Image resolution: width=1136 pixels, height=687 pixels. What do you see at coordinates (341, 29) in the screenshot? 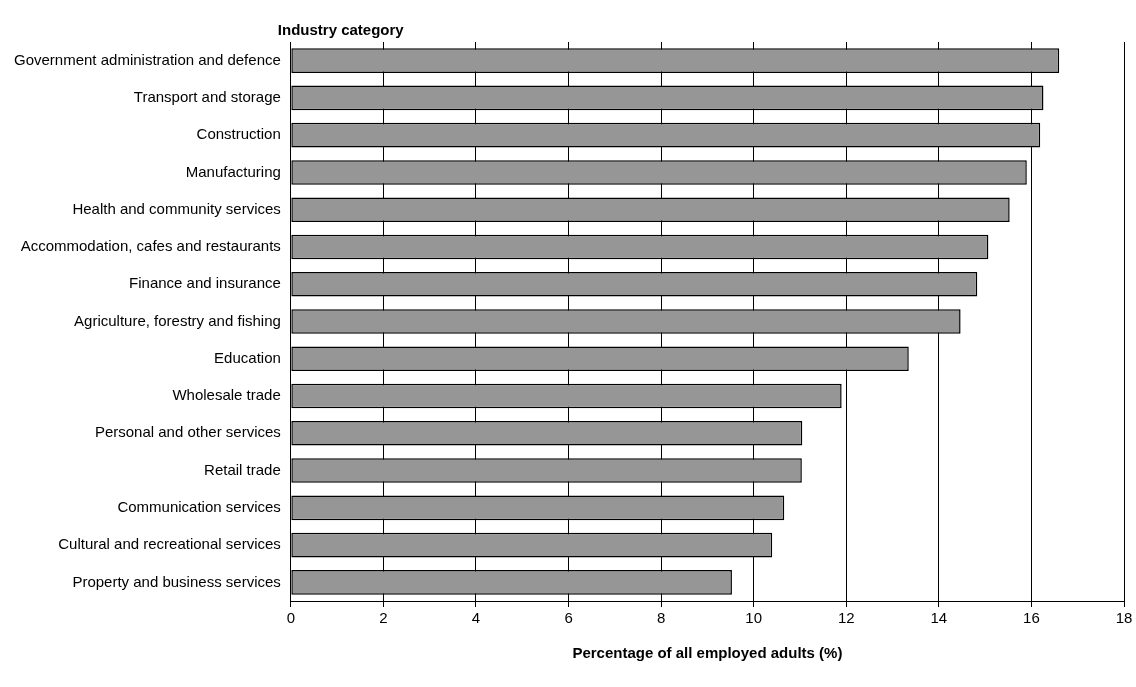
I see `y-axis-title: Industry category` at bounding box center [341, 29].